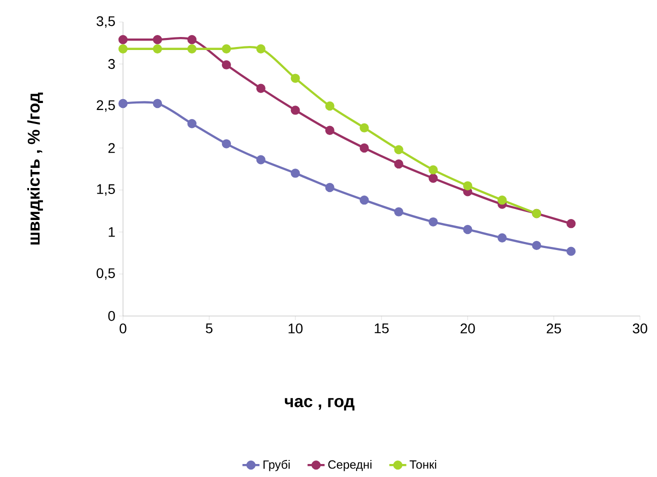 Image resolution: width=657 pixels, height=477 pixels. What do you see at coordinates (111, 232) in the screenshot?
I see `y-tick-label: 1` at bounding box center [111, 232].